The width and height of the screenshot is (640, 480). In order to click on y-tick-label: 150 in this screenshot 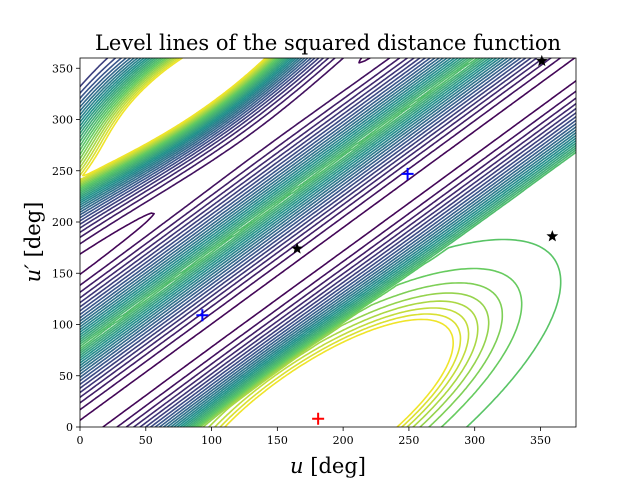, I will do `click(62, 273)`.